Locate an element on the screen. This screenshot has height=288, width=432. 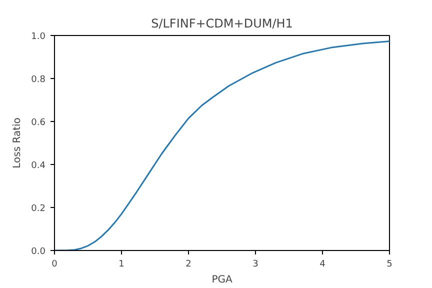
x-tick-label: 4 is located at coordinates (323, 265).